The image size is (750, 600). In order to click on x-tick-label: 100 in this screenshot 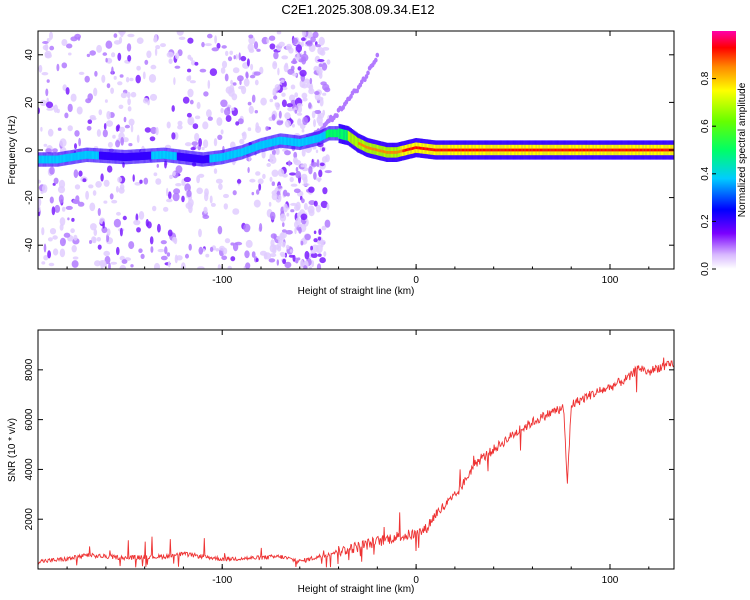, I will do `click(610, 280)`.